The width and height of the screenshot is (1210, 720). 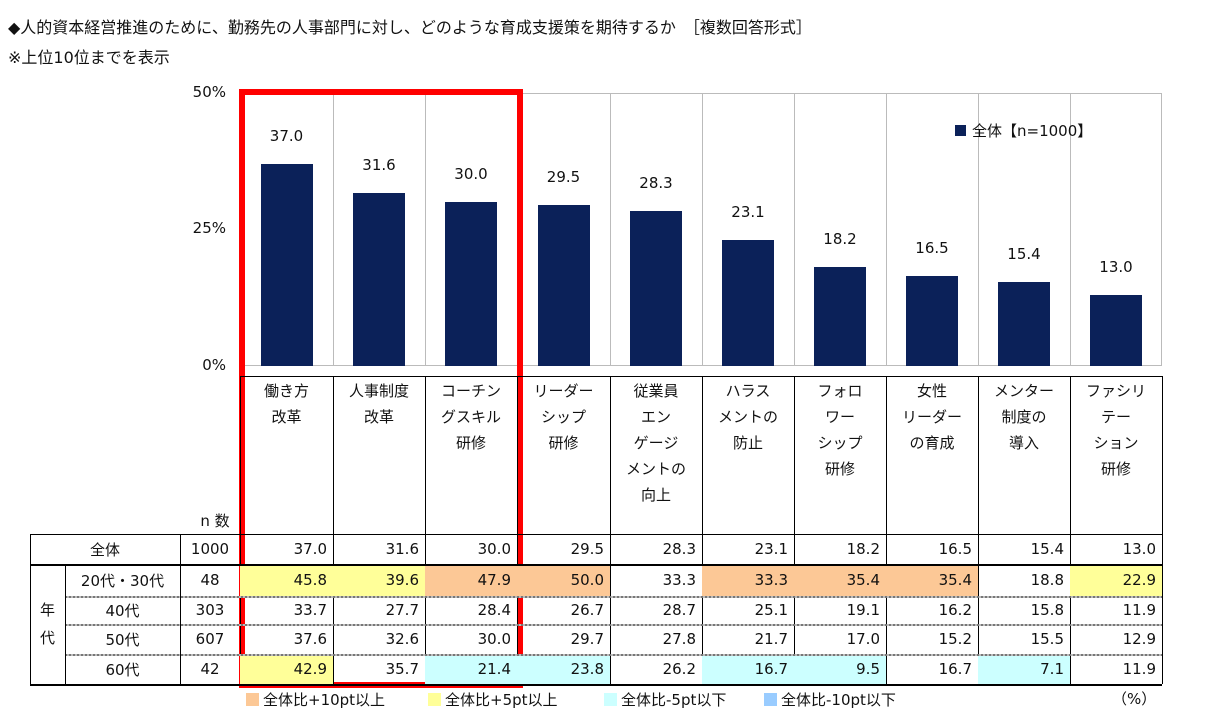 What do you see at coordinates (209, 92) in the screenshot?
I see `y-tick-label: 50%` at bounding box center [209, 92].